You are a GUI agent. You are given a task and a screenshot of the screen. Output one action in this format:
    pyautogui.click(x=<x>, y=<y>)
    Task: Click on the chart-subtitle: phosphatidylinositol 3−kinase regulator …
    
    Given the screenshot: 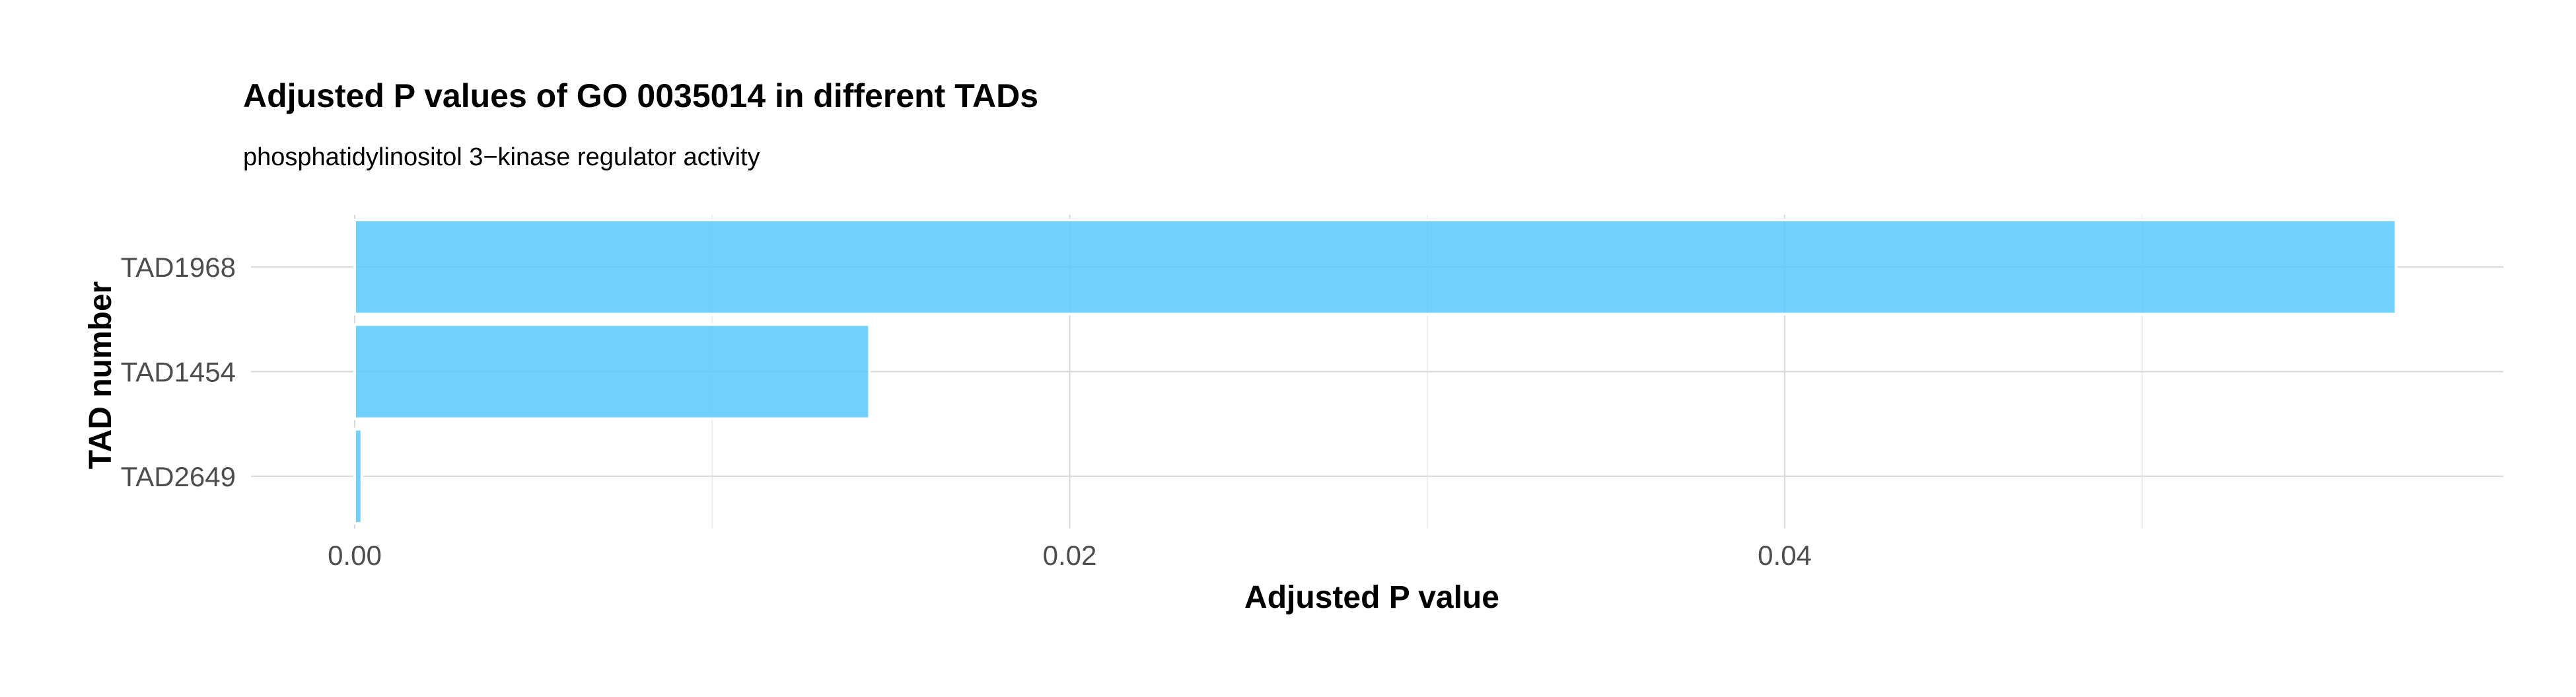 What is the action you would take?
    pyautogui.click(x=502, y=157)
    